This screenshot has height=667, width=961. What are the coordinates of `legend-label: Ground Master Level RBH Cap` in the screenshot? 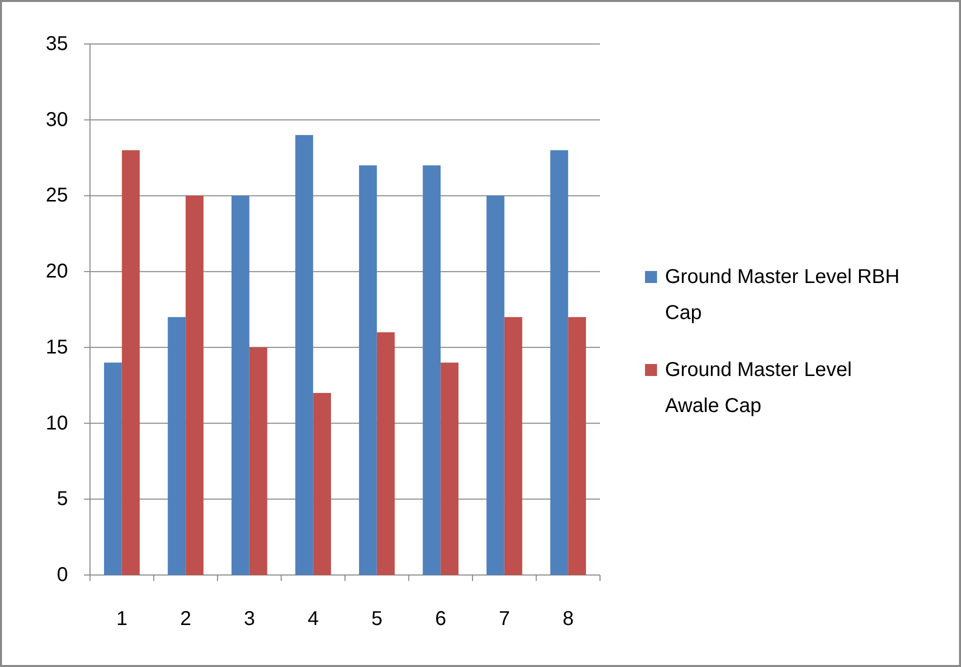 It's located at (782, 295).